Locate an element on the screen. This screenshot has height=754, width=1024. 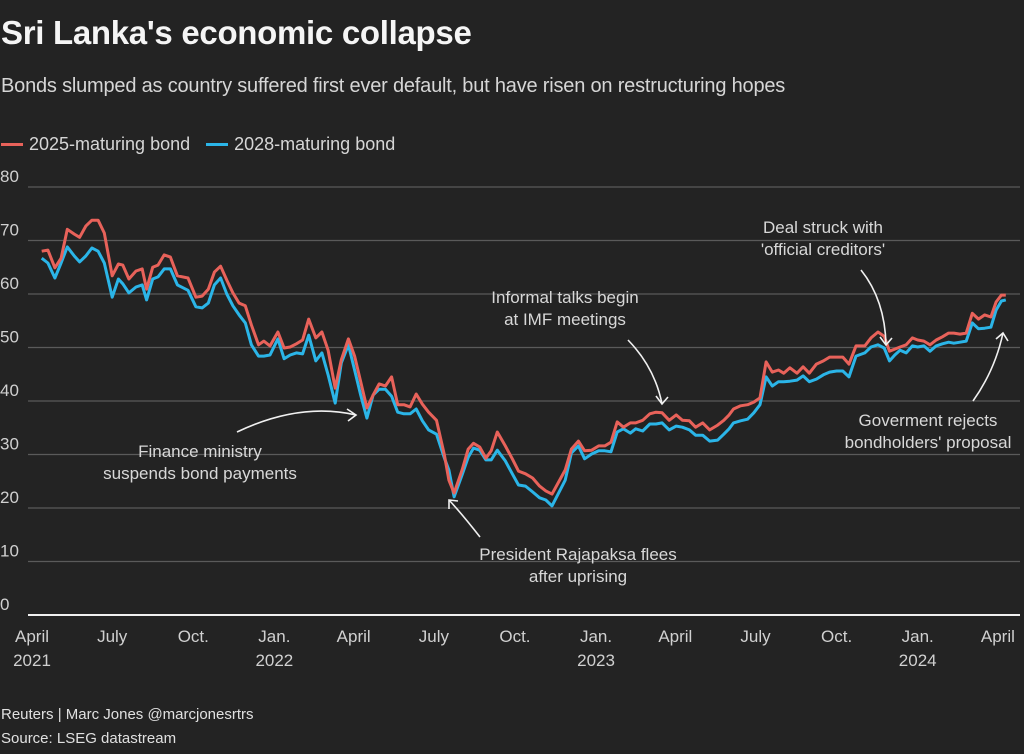
credit-line: Reuters | Marc Jones @marcjonesrtrs is located at coordinates (127, 714).